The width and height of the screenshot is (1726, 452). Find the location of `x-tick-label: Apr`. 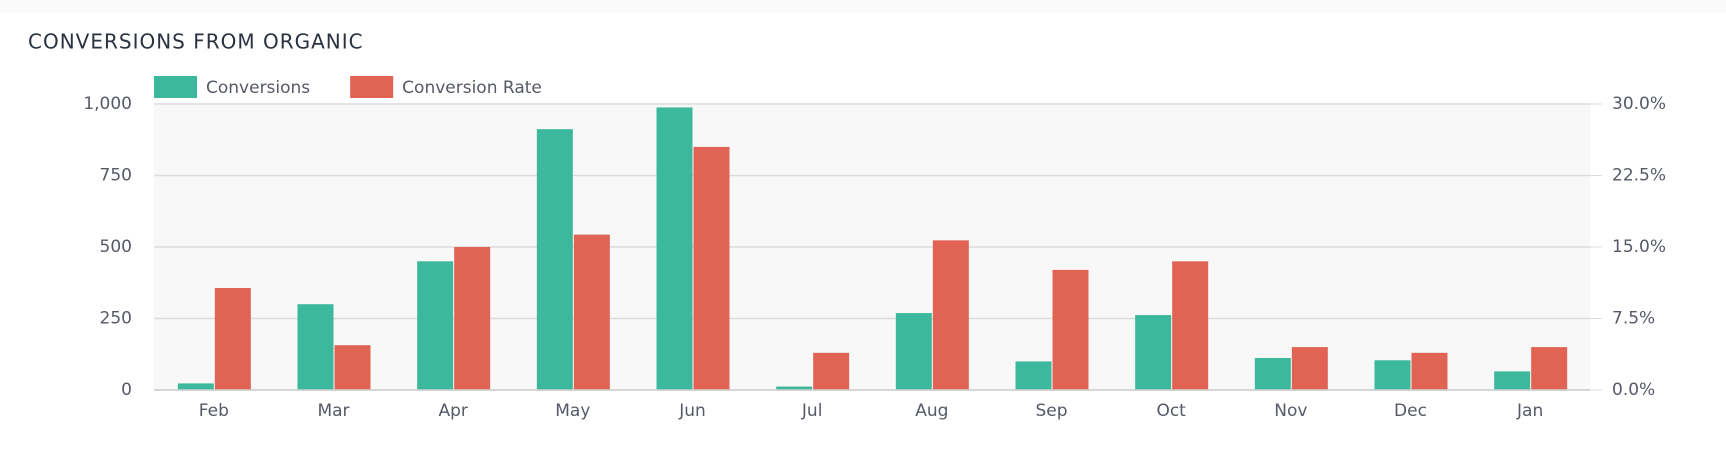

x-tick-label: Apr is located at coordinates (452, 411).